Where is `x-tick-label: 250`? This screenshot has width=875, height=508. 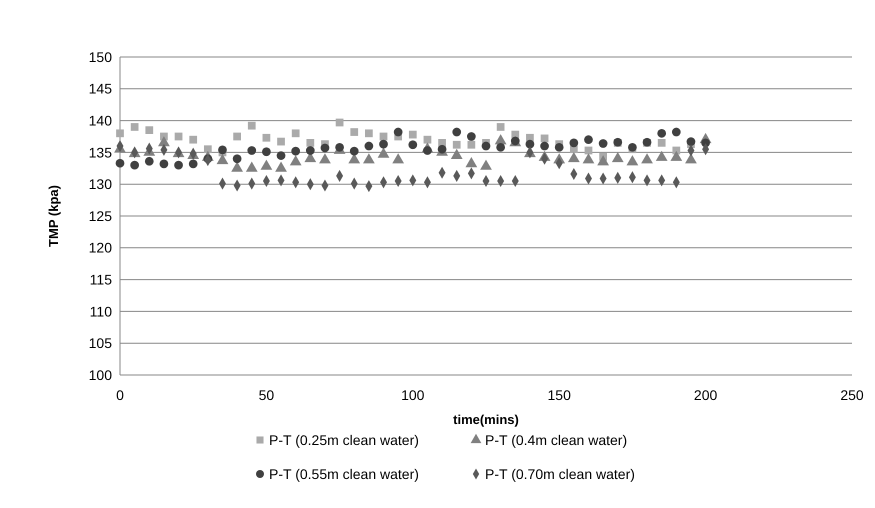
x-tick-label: 250 is located at coordinates (852, 395).